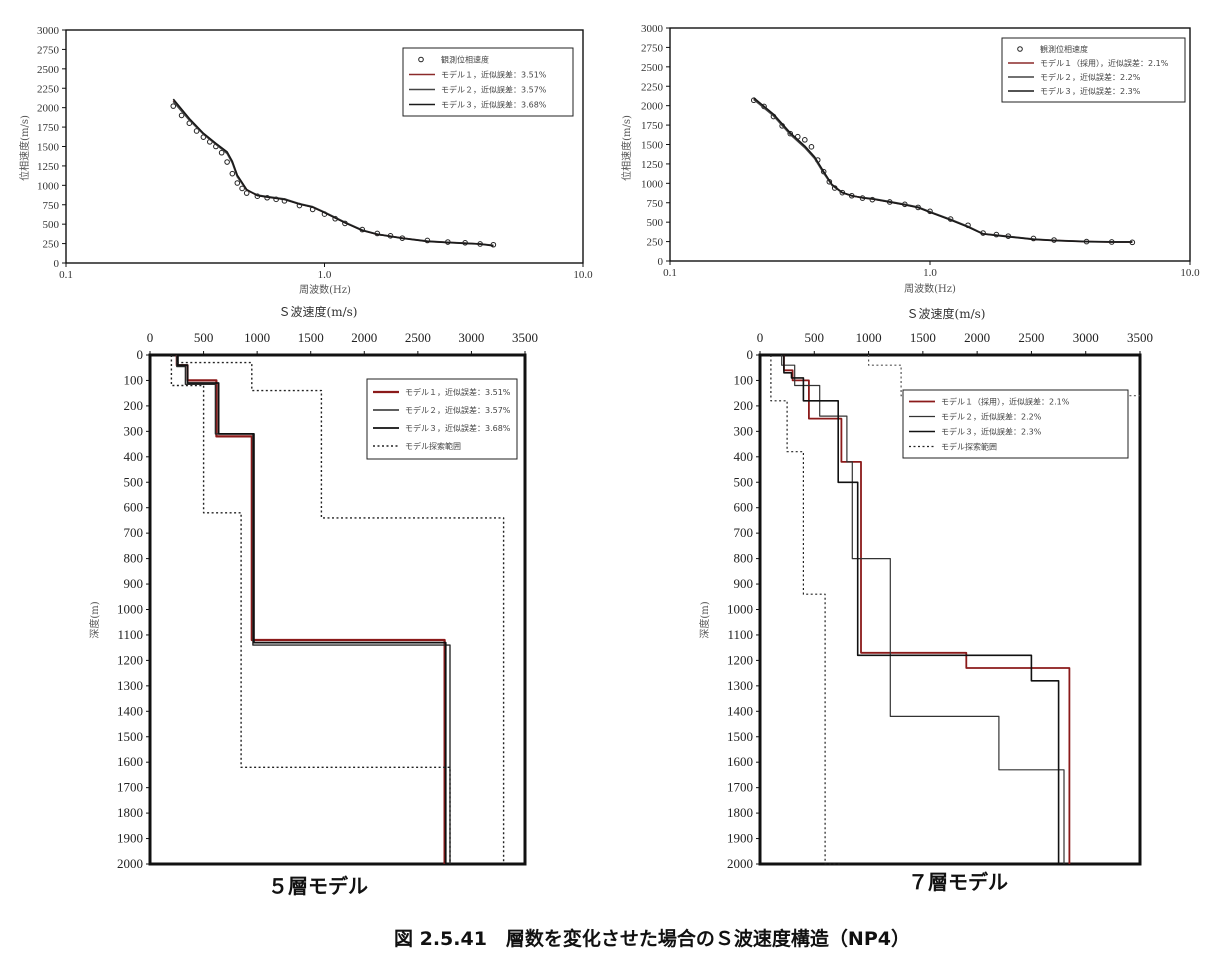  I want to click on y-tick-label: 3000, so click(652, 29).